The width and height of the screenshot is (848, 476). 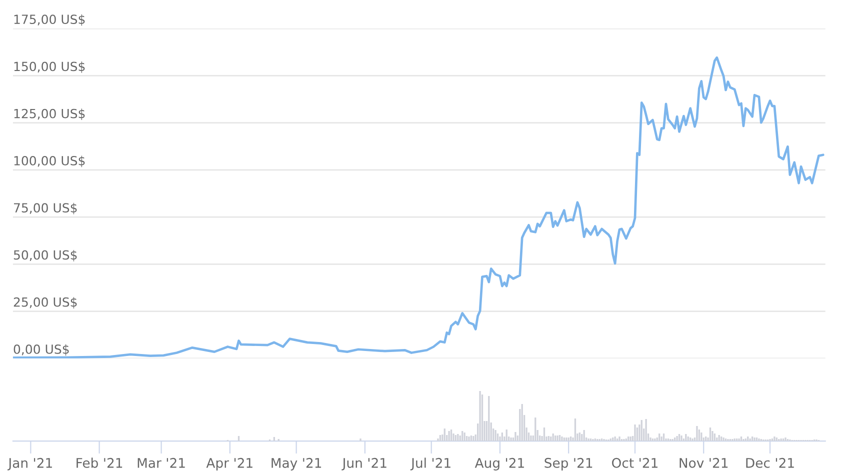 I want to click on y-tick-label: 25,00 US$, so click(x=45, y=302).